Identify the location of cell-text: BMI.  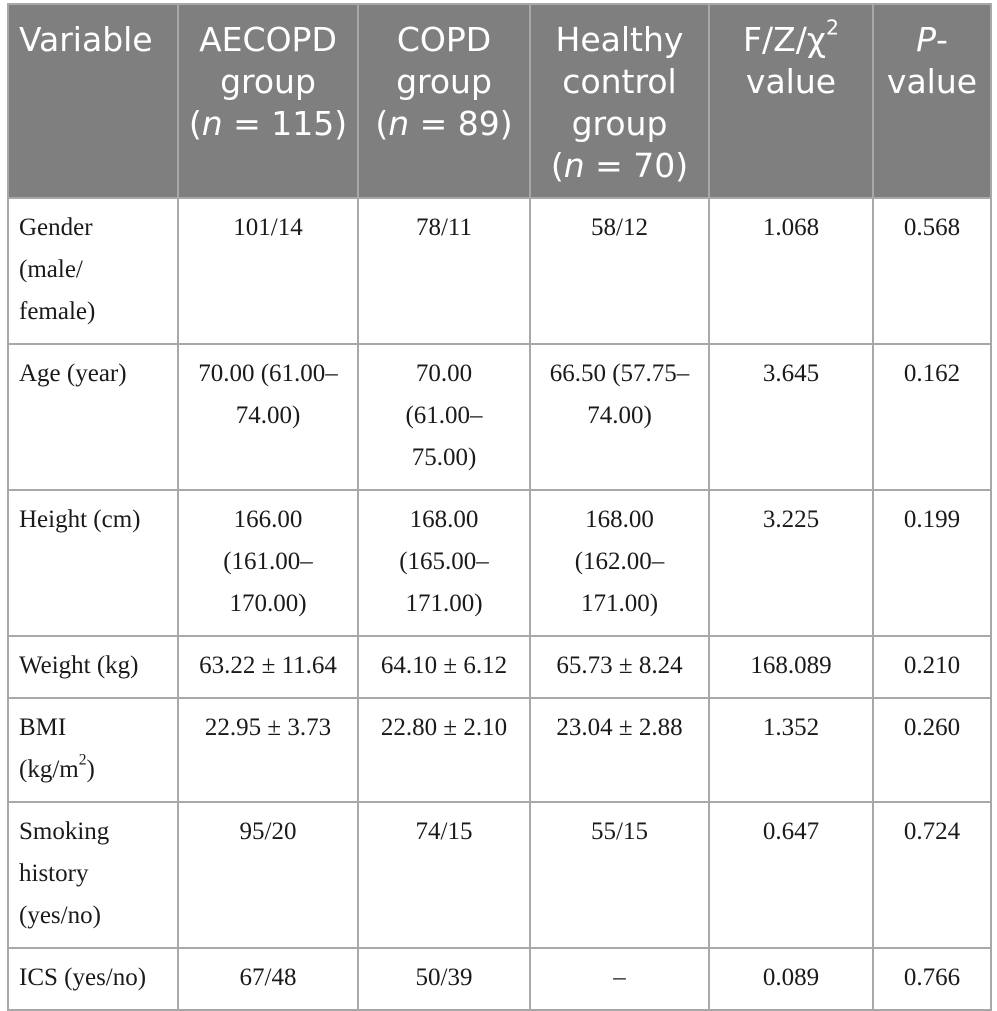
(43, 727).